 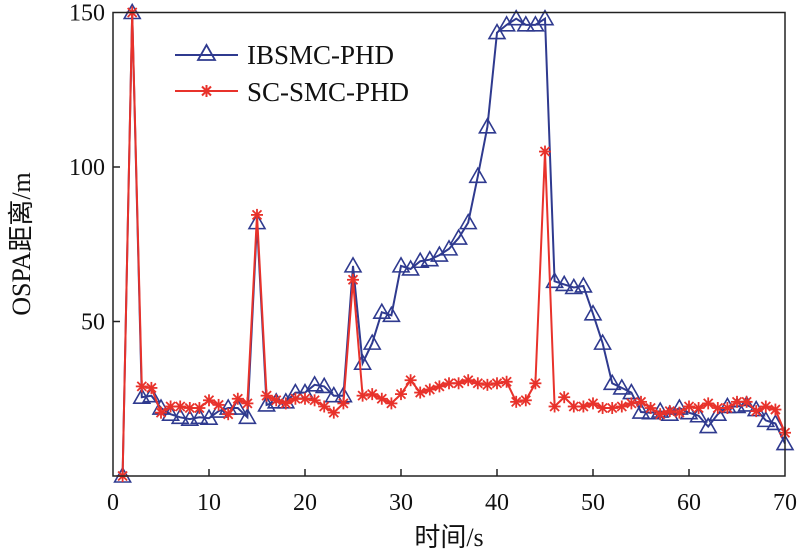 I want to click on x-tick-label: 50, so click(x=593, y=503).